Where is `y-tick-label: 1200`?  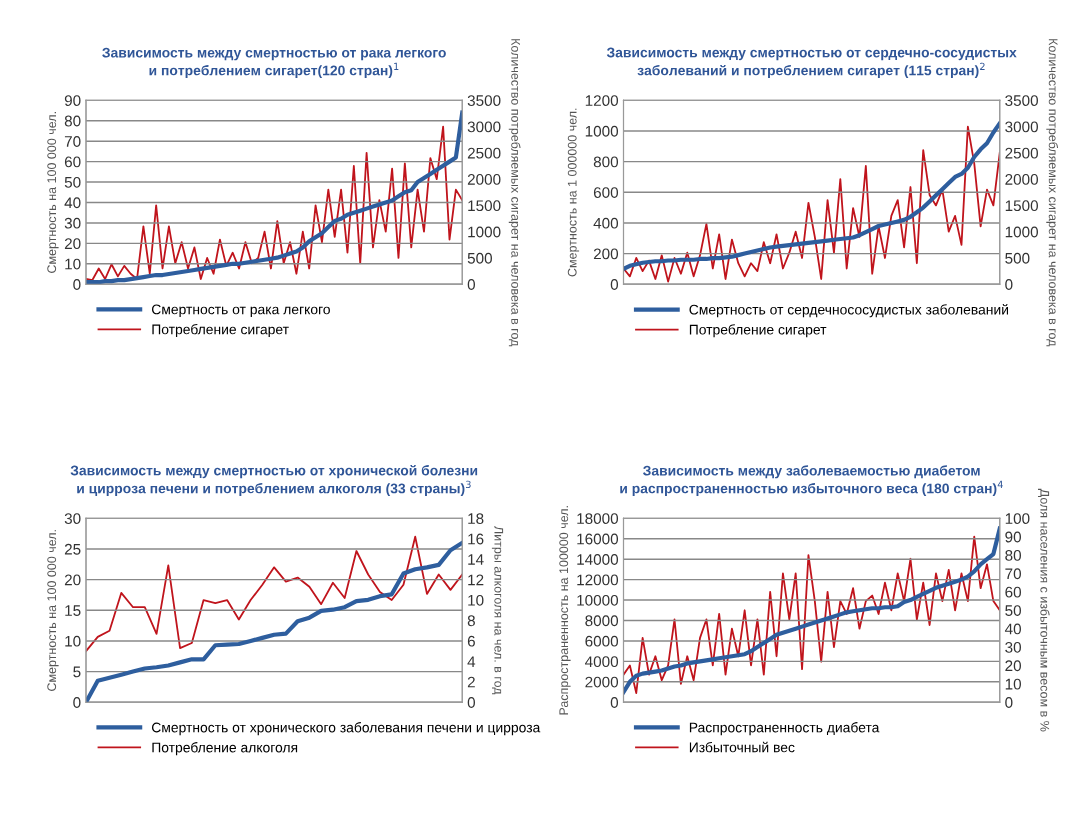 y-tick-label: 1200 is located at coordinates (602, 101).